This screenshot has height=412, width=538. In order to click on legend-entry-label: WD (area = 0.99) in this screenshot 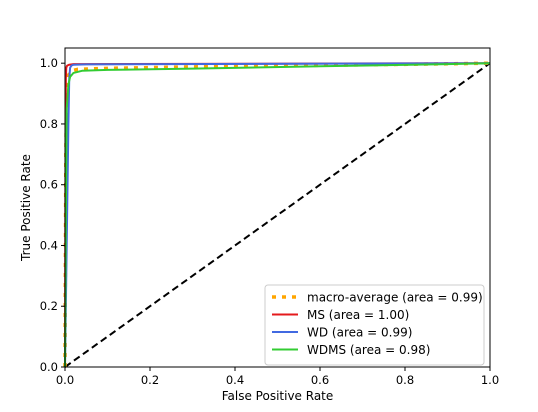, I will do `click(359, 333)`.